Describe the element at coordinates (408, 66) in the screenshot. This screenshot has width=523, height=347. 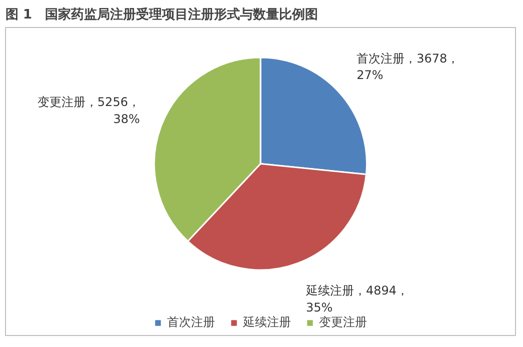
I see `data-label: 首次注册，3678， 27%` at that location.